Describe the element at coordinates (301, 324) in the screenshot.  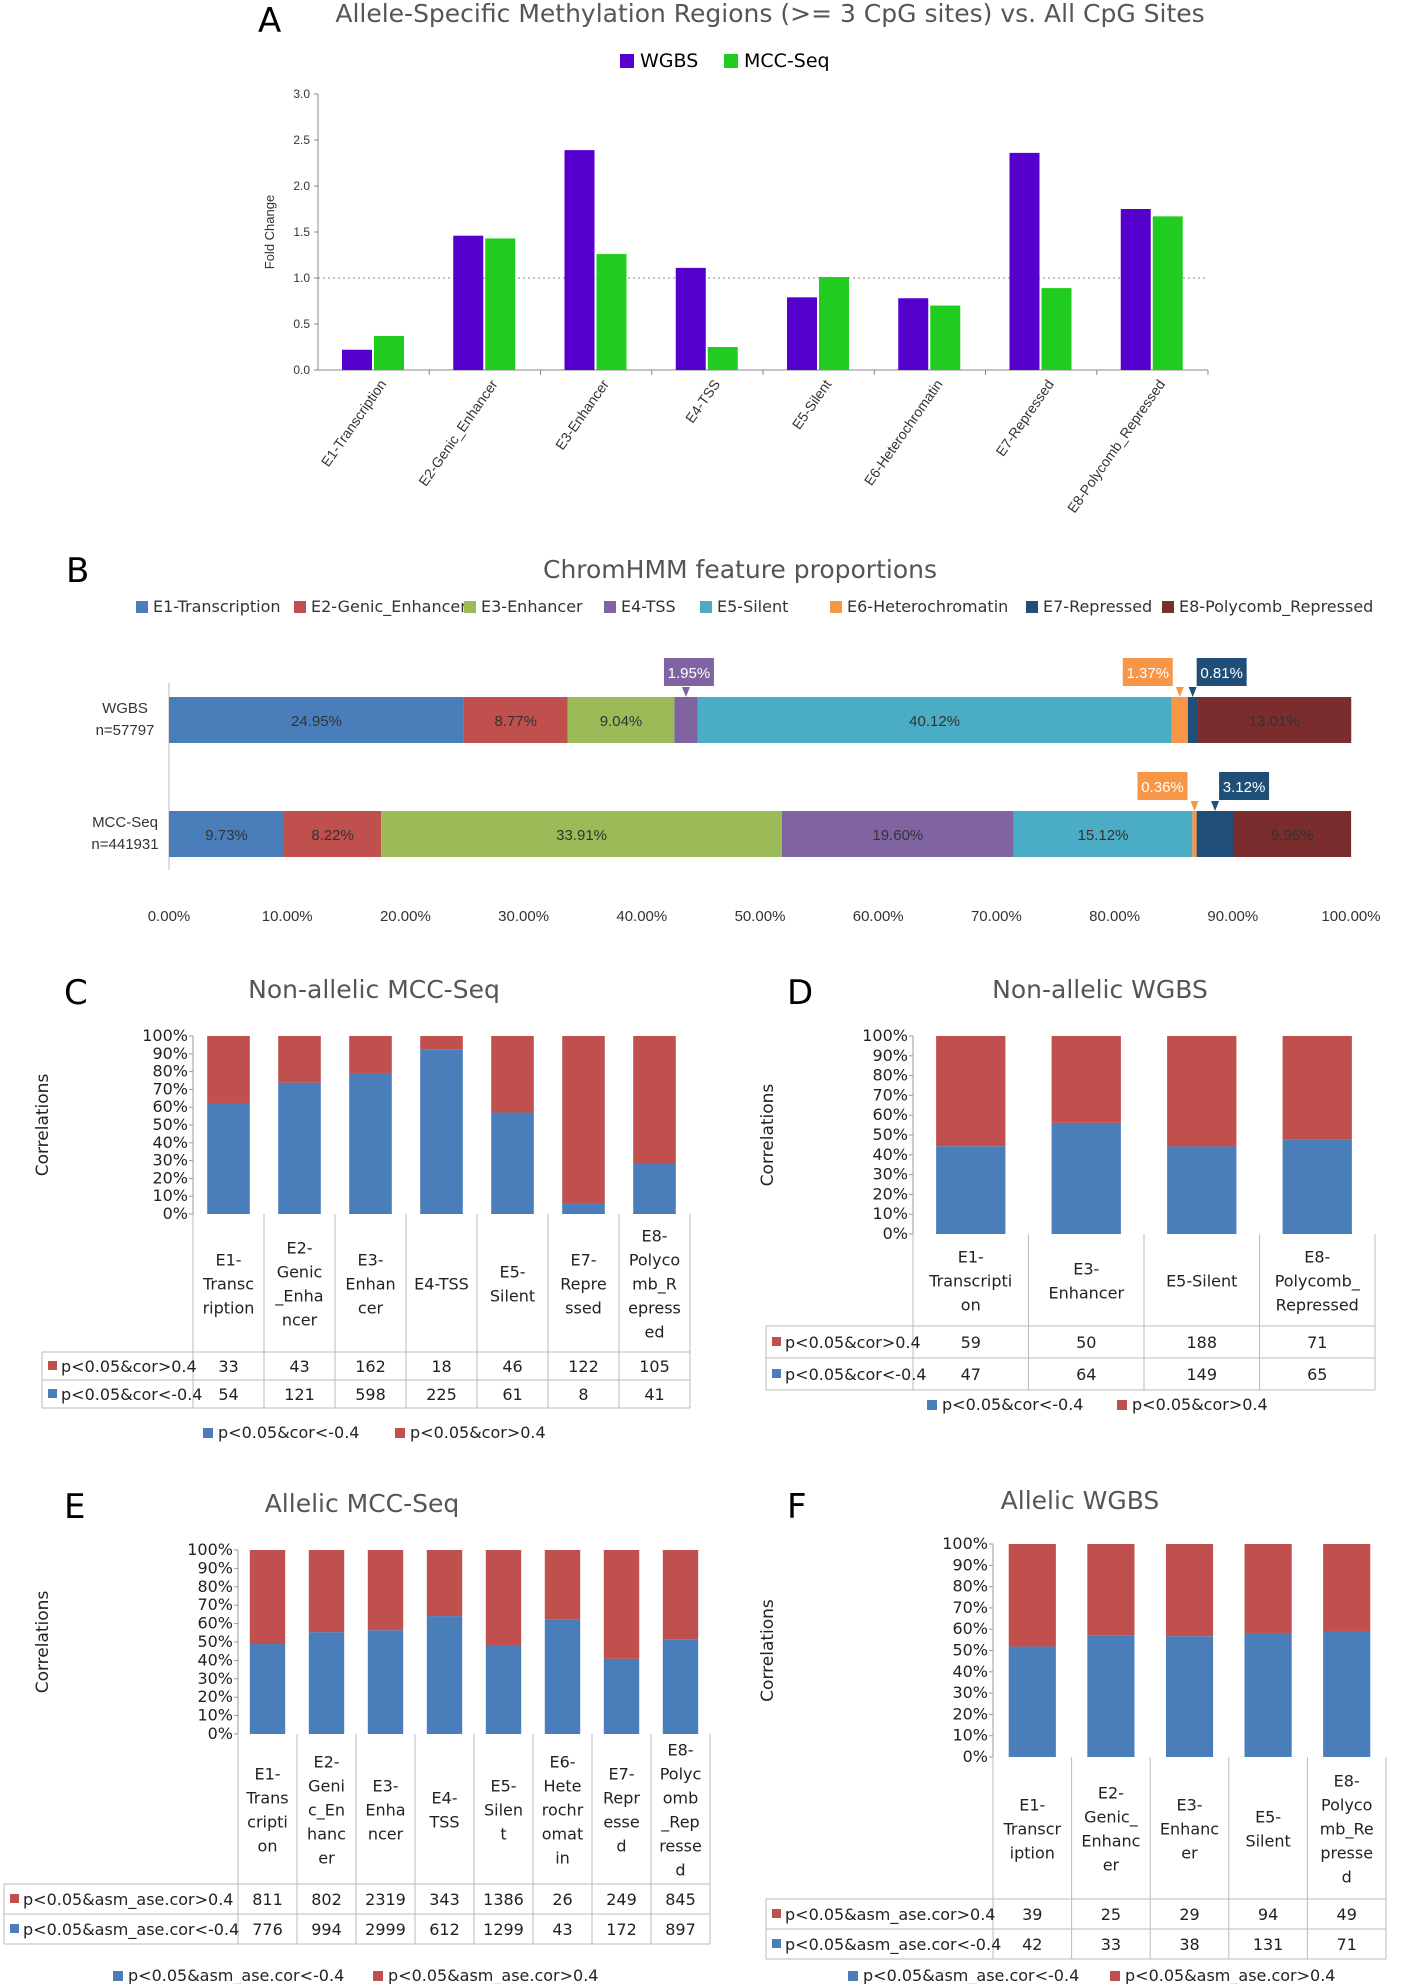
I see `y-tick-label-A: 0.5` at that location.